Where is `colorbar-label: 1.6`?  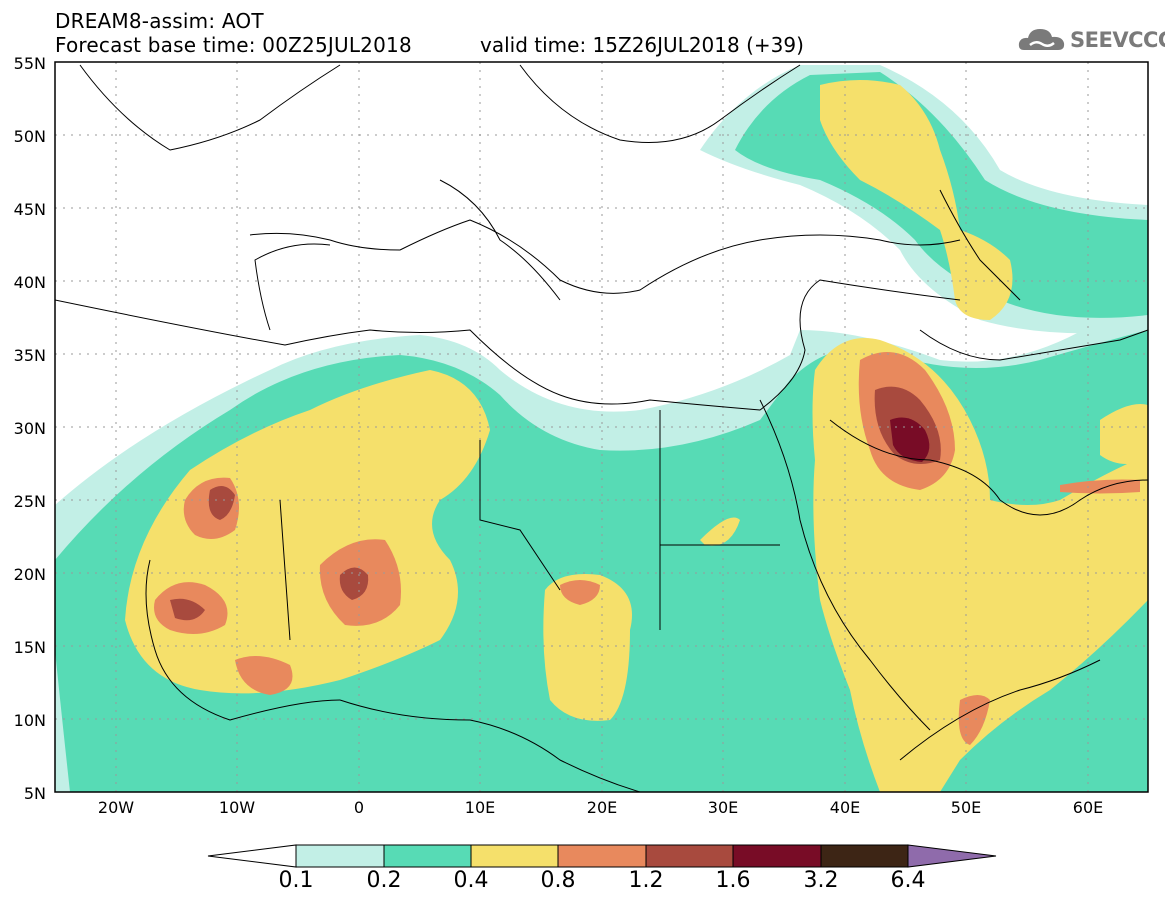 colorbar-label: 1.6 is located at coordinates (733, 880).